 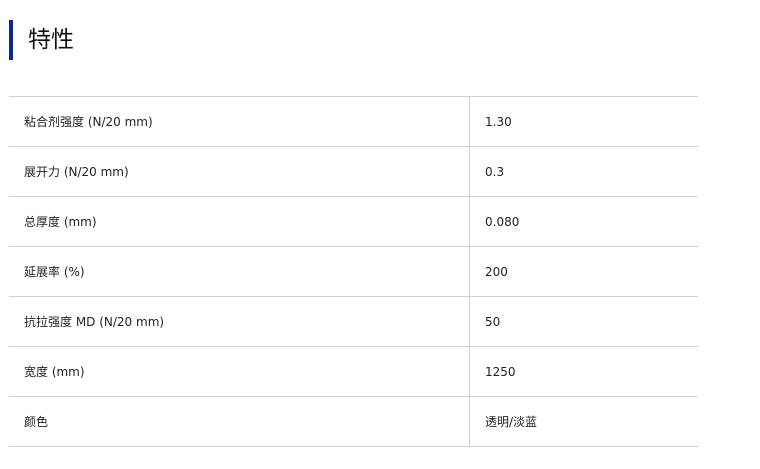 What do you see at coordinates (583, 271) in the screenshot?
I see `property-value: 200` at bounding box center [583, 271].